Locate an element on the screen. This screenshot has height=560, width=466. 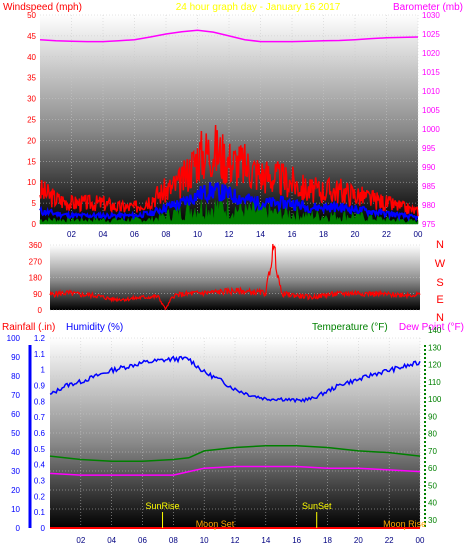
rainfall-tick: 1.2 is located at coordinates (40, 338).